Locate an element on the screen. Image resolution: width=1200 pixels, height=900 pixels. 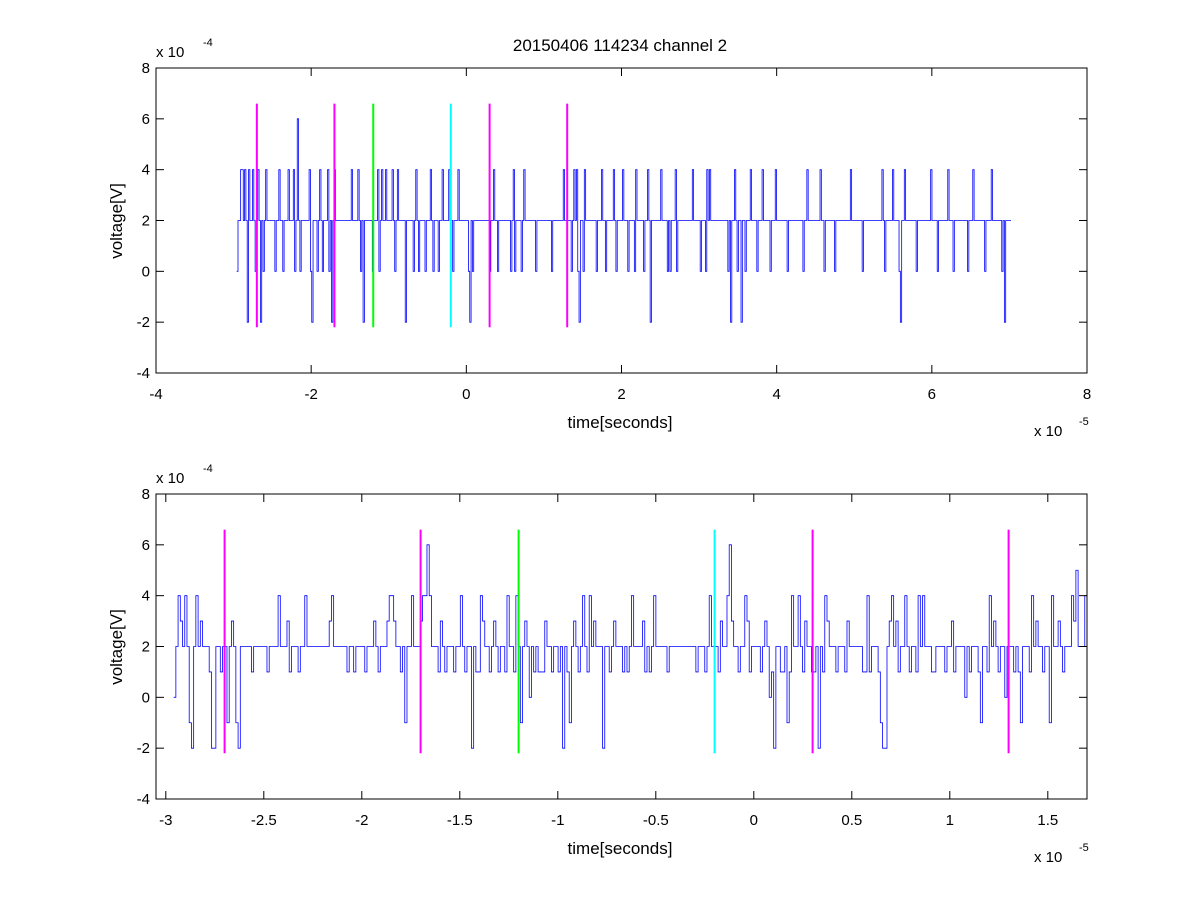
top-y-multiplier: x 10 -4 is located at coordinates (184, 49).